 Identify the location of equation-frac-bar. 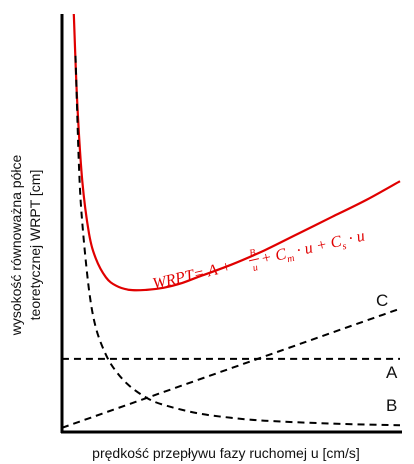
(254, 260).